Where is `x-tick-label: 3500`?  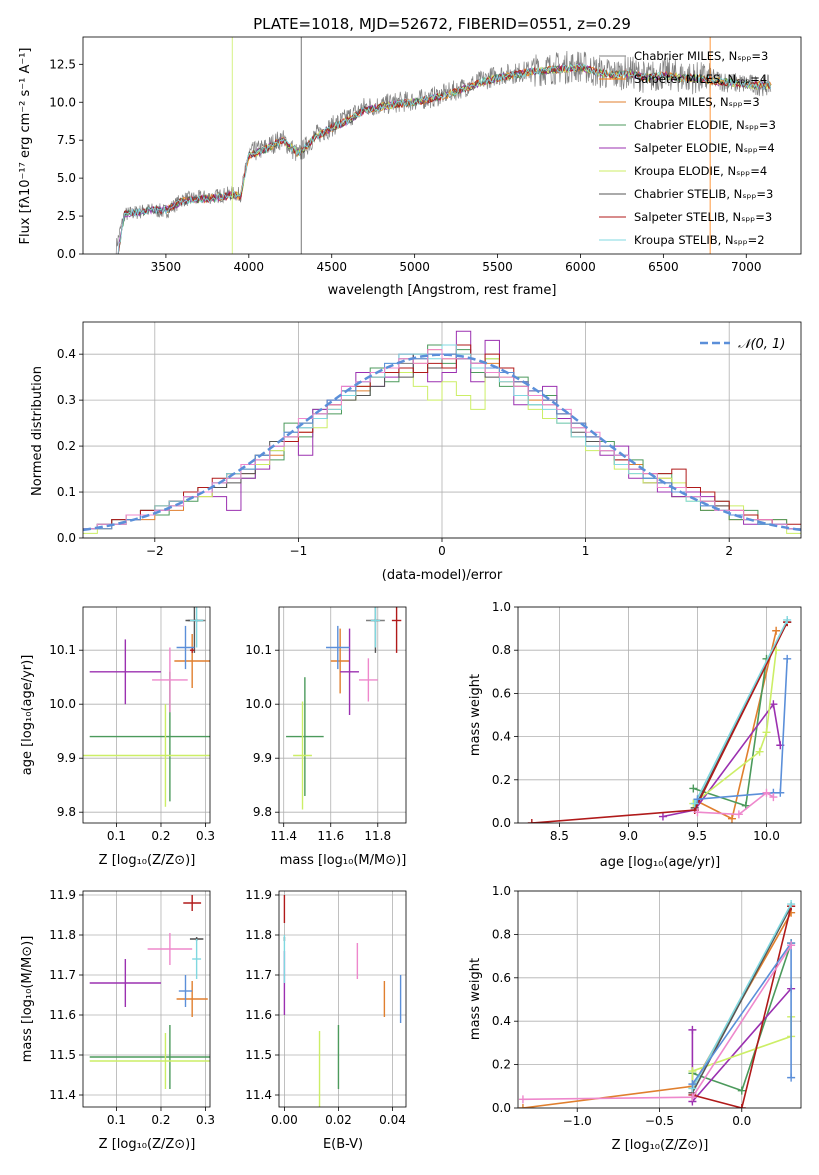 x-tick-label: 3500 is located at coordinates (166, 267).